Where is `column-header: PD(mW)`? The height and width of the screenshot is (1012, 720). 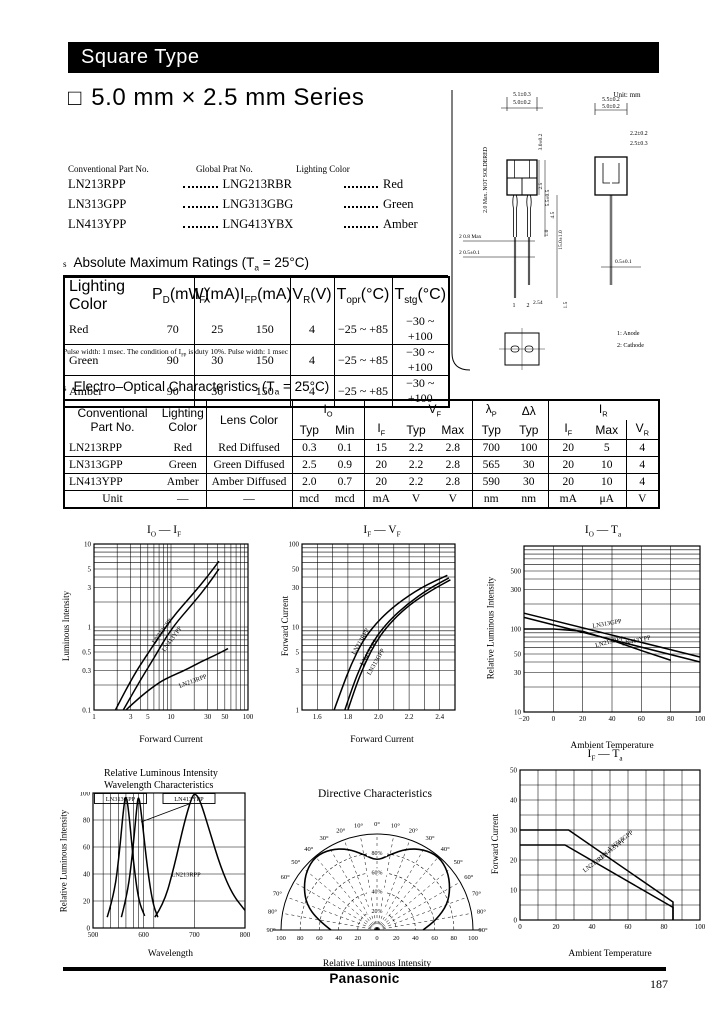
column-header: PD(mW) is located at coordinates (180, 295).